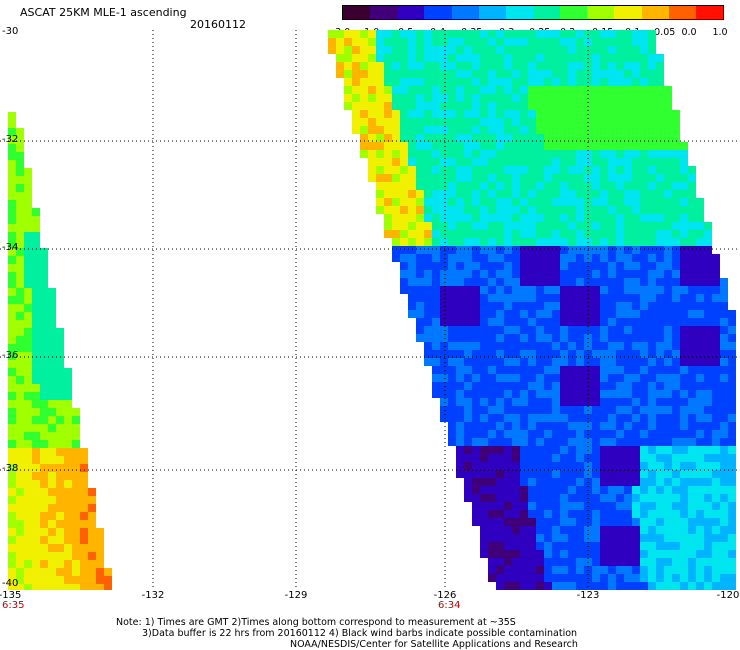  What do you see at coordinates (60, 351) in the screenshot?
I see `left-swath` at bounding box center [60, 351].